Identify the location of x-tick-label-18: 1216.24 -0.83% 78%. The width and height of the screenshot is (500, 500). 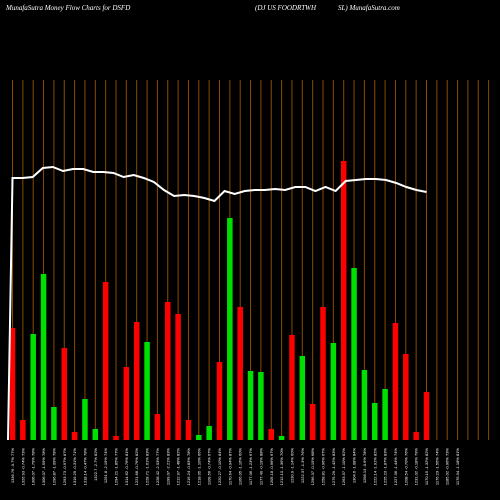
(188, 467).